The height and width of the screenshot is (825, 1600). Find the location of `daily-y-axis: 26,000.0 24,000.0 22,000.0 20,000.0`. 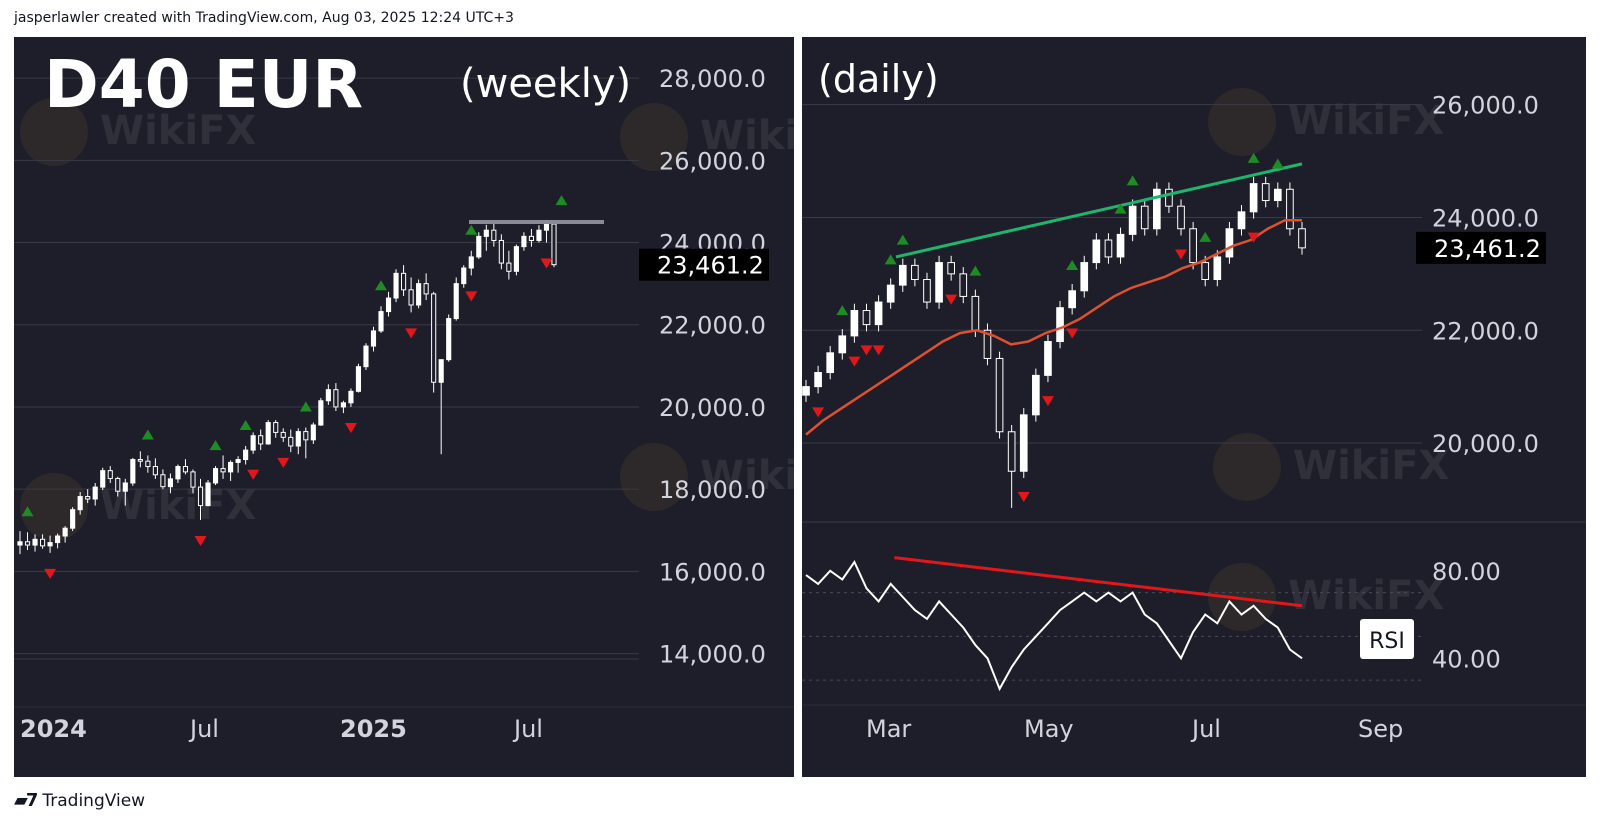

daily-y-axis: 26,000.0 24,000.0 22,000.0 20,000.0 is located at coordinates (1485, 275).